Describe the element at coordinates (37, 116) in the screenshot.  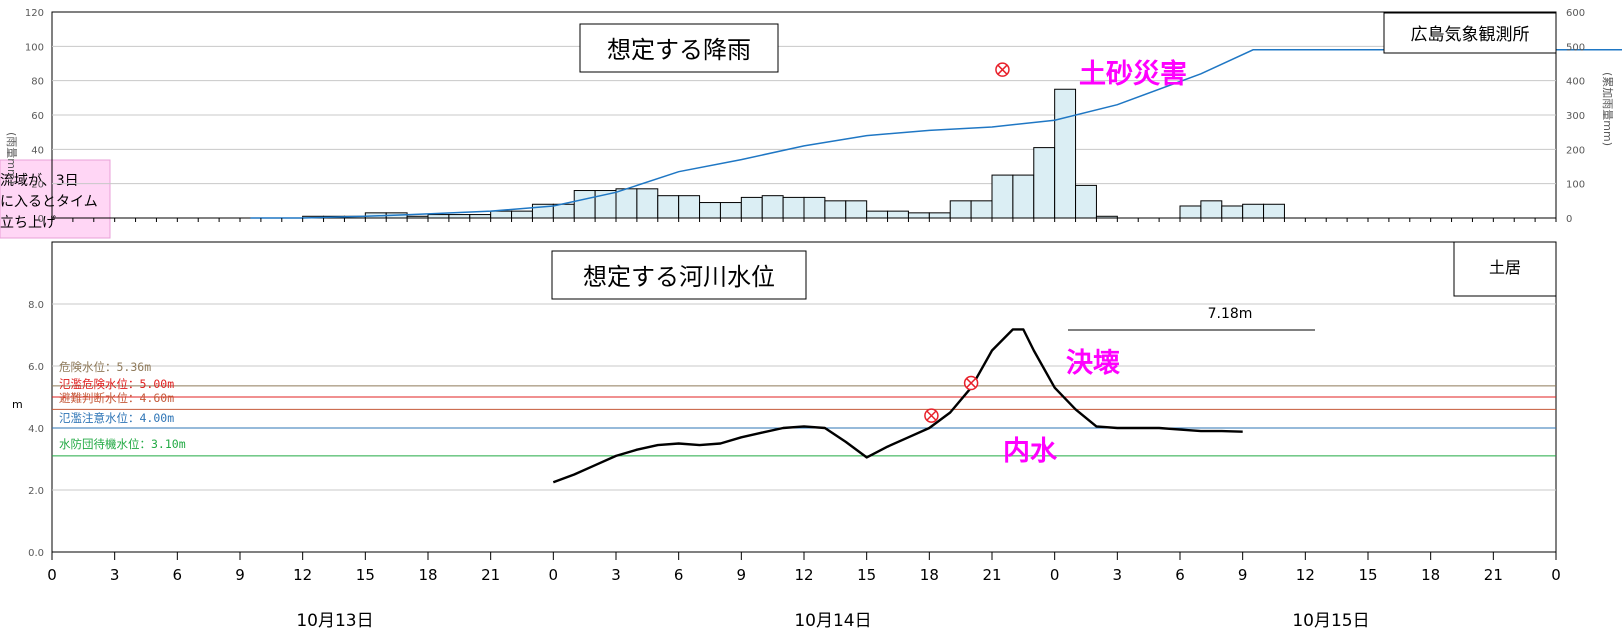
I see `rain-y-tick: 60` at that location.